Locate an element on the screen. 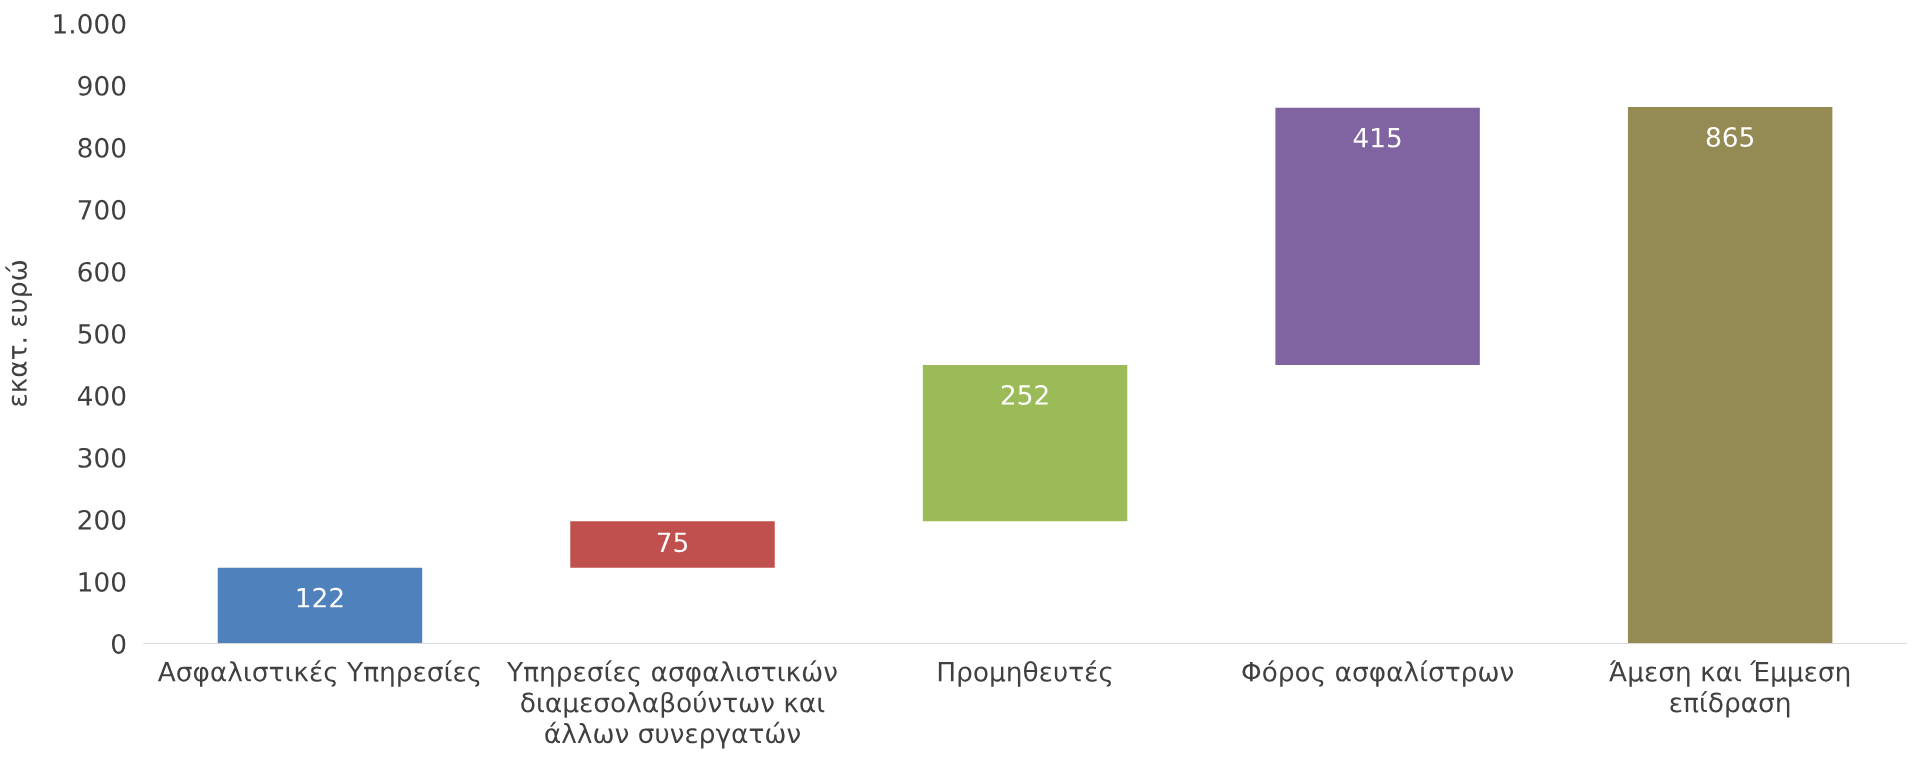  y-tick-label: 1.000 is located at coordinates (90, 23).